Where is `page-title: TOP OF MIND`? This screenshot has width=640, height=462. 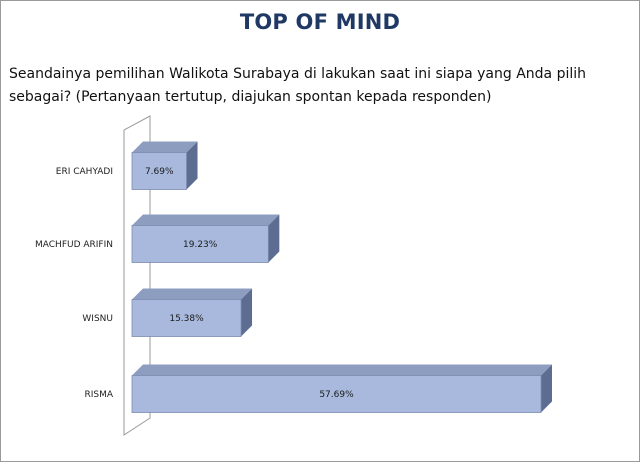 page-title: TOP OF MIND is located at coordinates (320, 22).